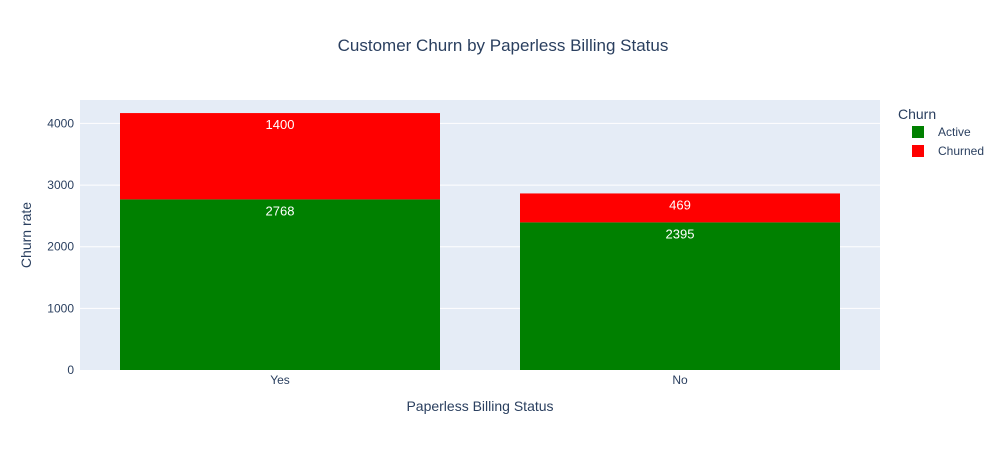 This screenshot has width=1006, height=455. I want to click on y-axis-title: Churn rate, so click(26, 235).